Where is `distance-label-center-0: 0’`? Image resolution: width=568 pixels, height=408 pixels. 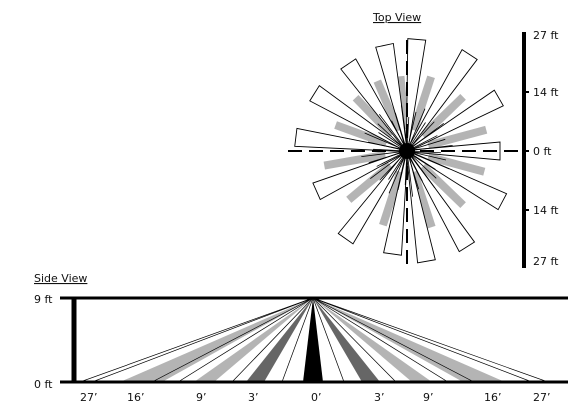
distance-label-center-0: 0’ is located at coordinates (316, 397).